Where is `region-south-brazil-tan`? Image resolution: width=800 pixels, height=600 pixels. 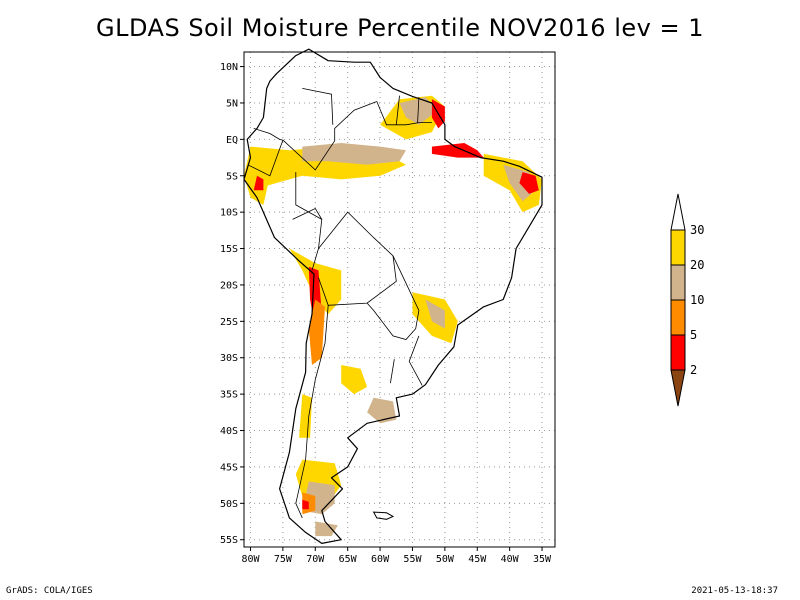 region-south-brazil-tan is located at coordinates (435, 314).